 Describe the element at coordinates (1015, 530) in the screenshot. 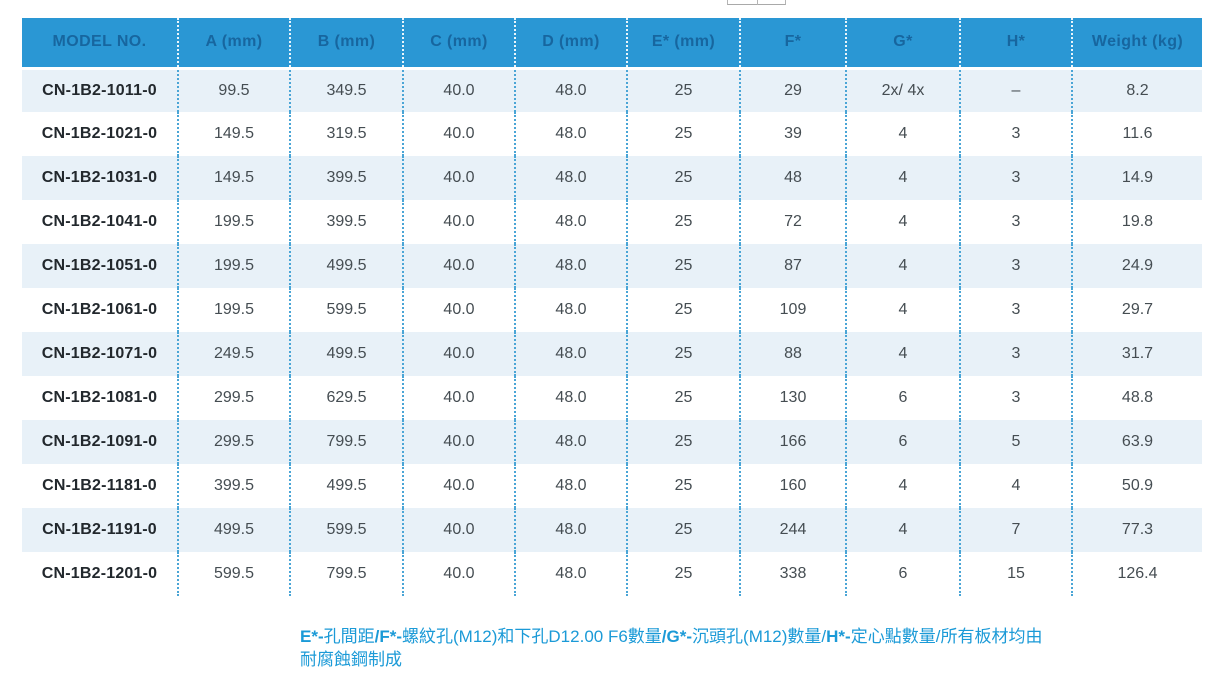

I see `data-cell: 7` at that location.